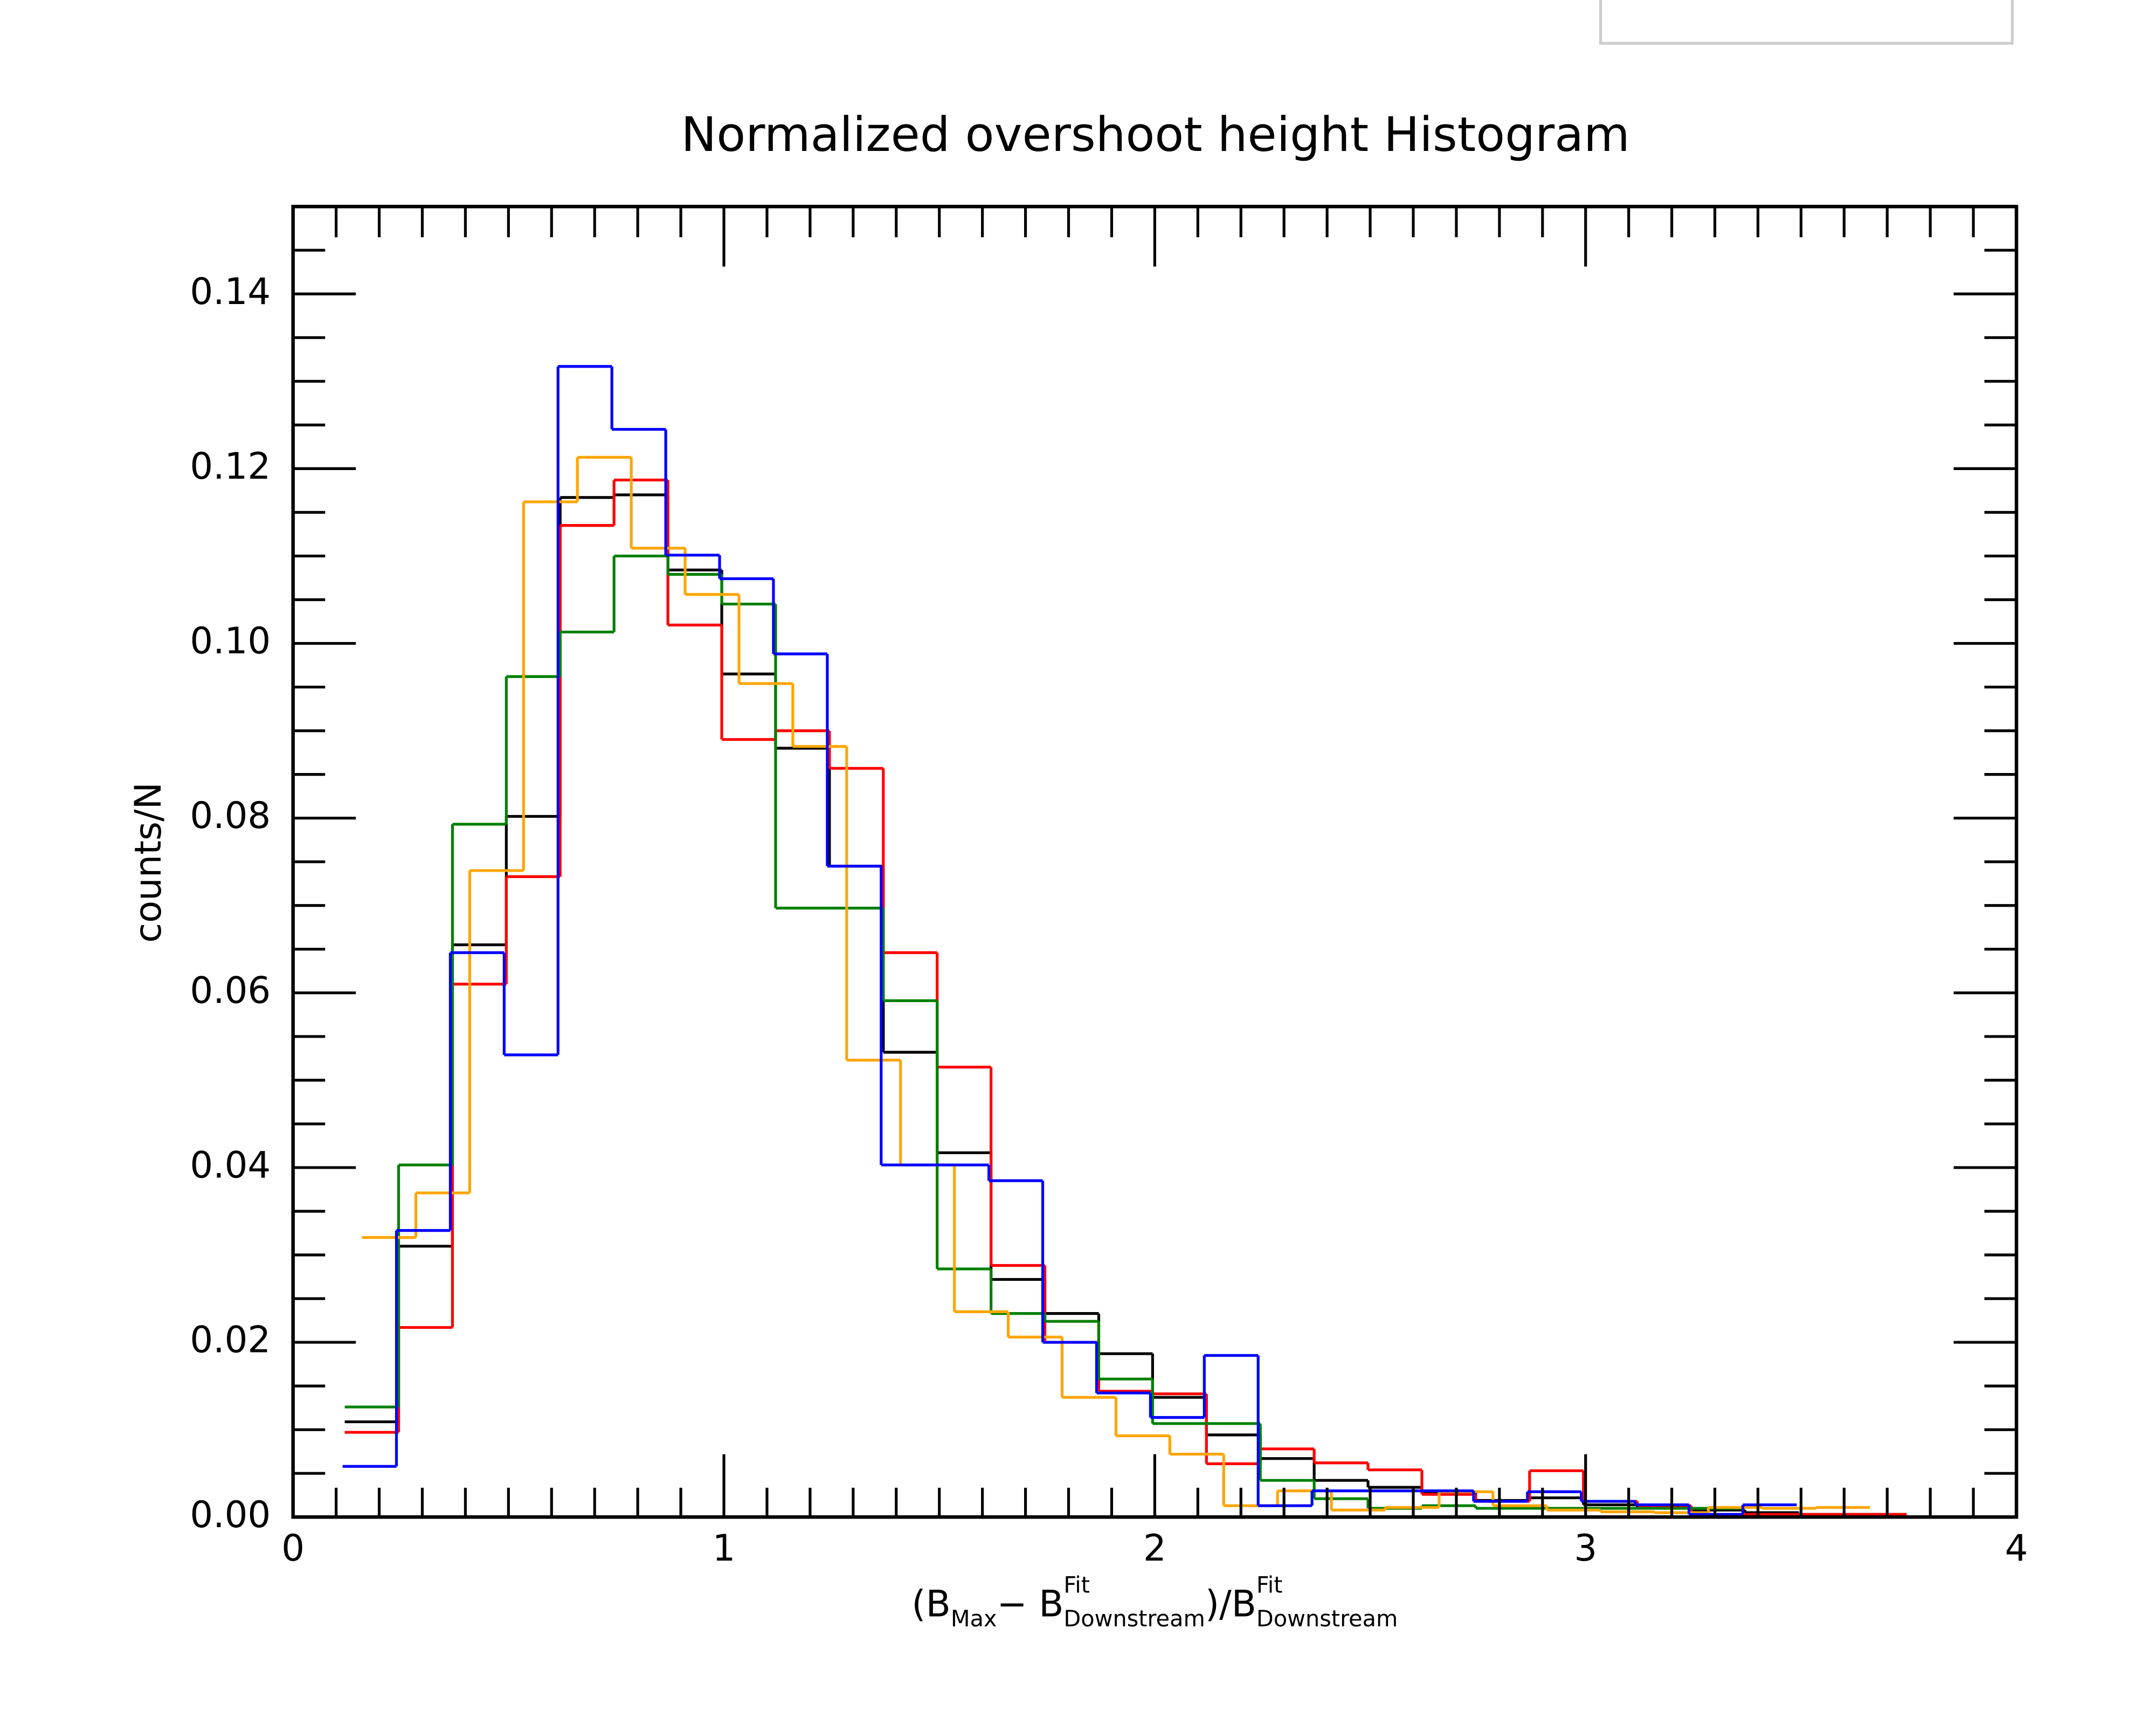  What do you see at coordinates (1585, 1548) in the screenshot?
I see `x-tick-label: 3` at bounding box center [1585, 1548].